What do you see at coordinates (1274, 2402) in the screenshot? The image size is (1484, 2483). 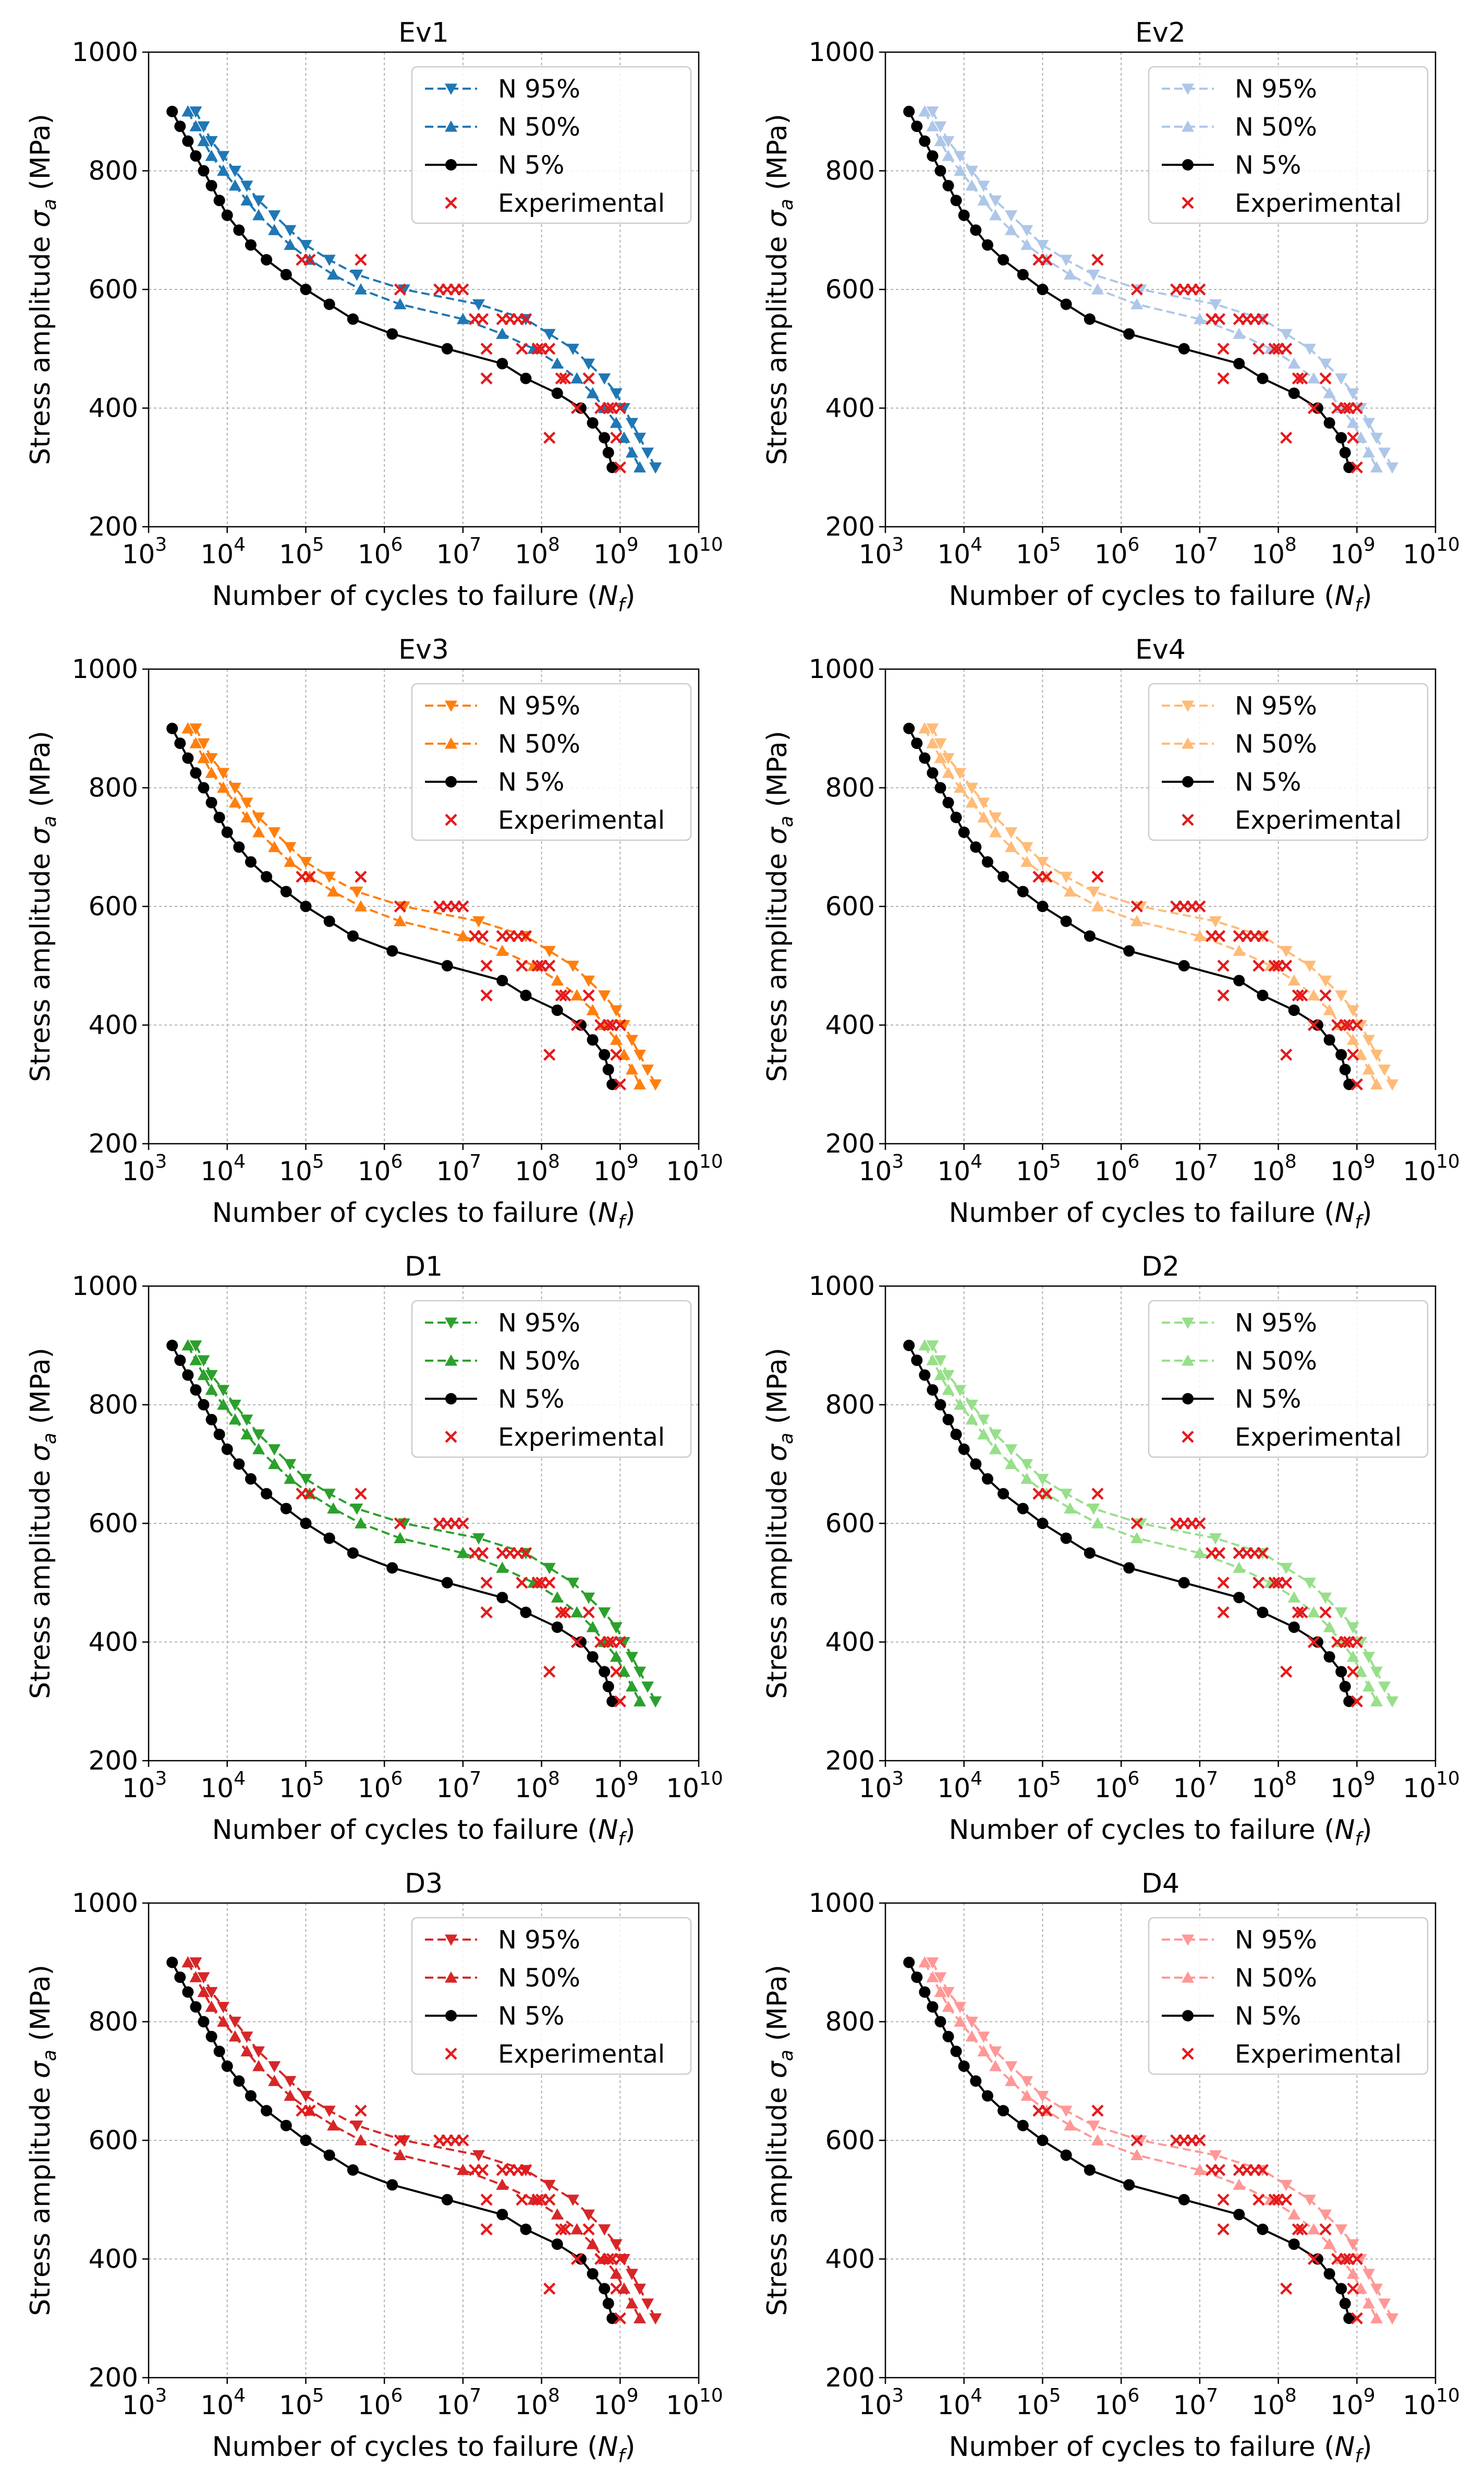 I see `x-tick-label: 10⁸` at bounding box center [1274, 2402].